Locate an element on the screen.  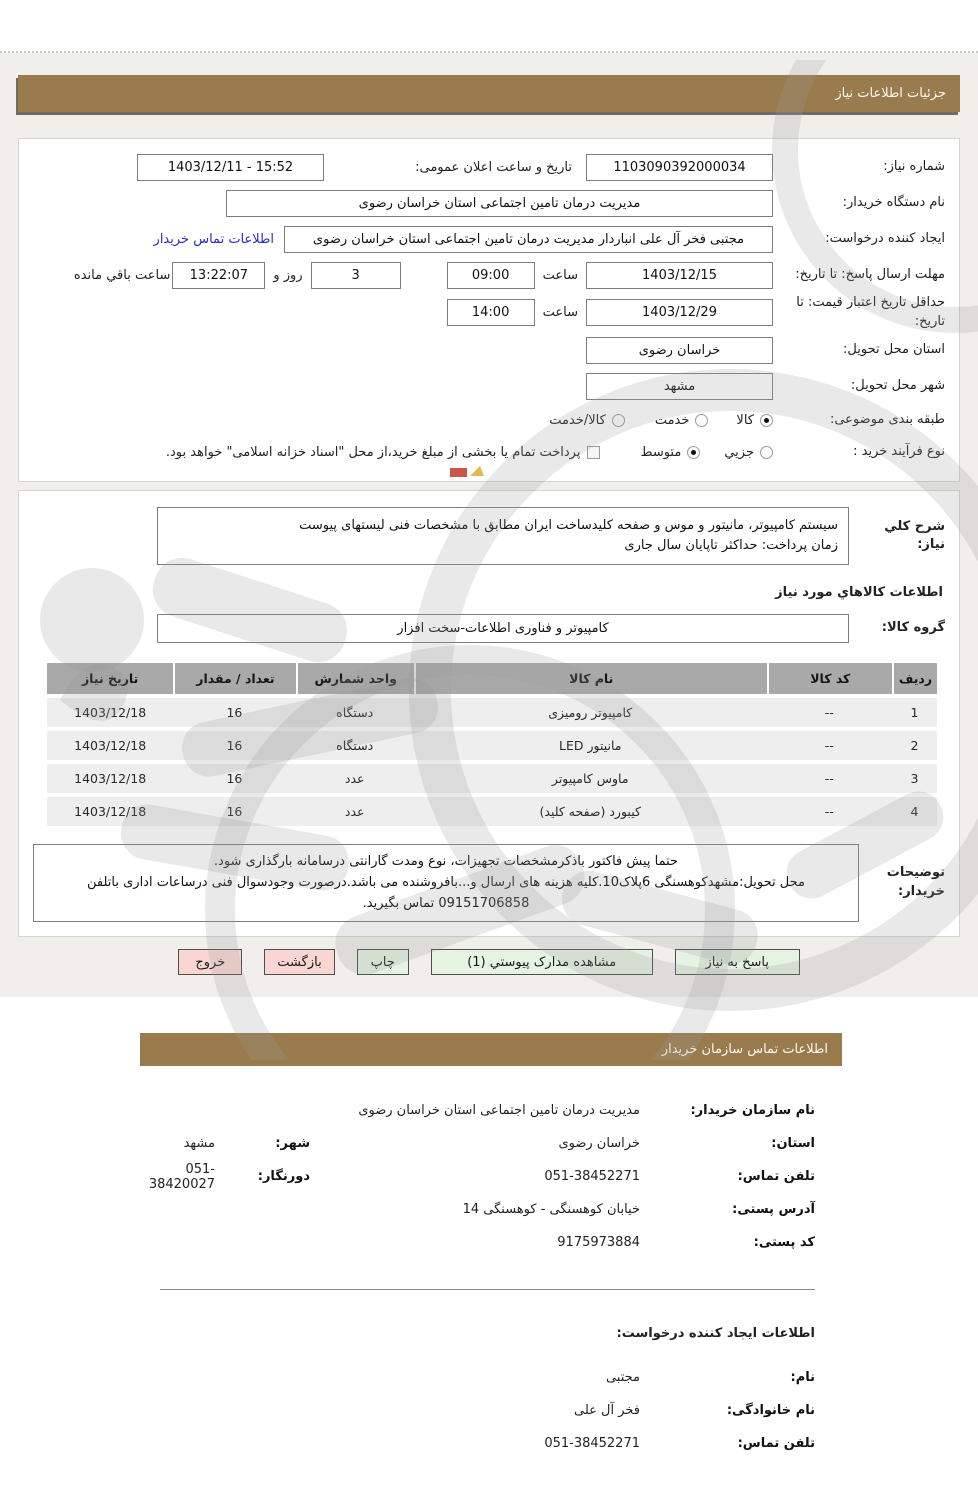
need-number-label: شماره نیاز: is located at coordinates (914, 166).